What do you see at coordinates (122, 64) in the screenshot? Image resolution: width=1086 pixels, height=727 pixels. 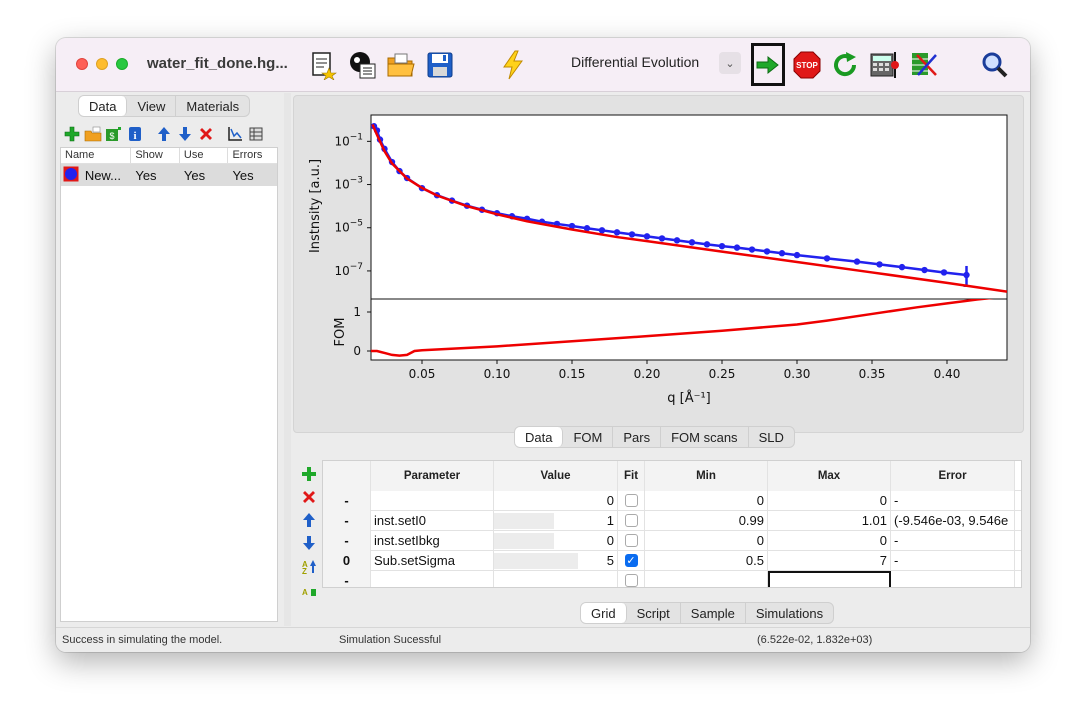 I see `zoom-window-button` at bounding box center [122, 64].